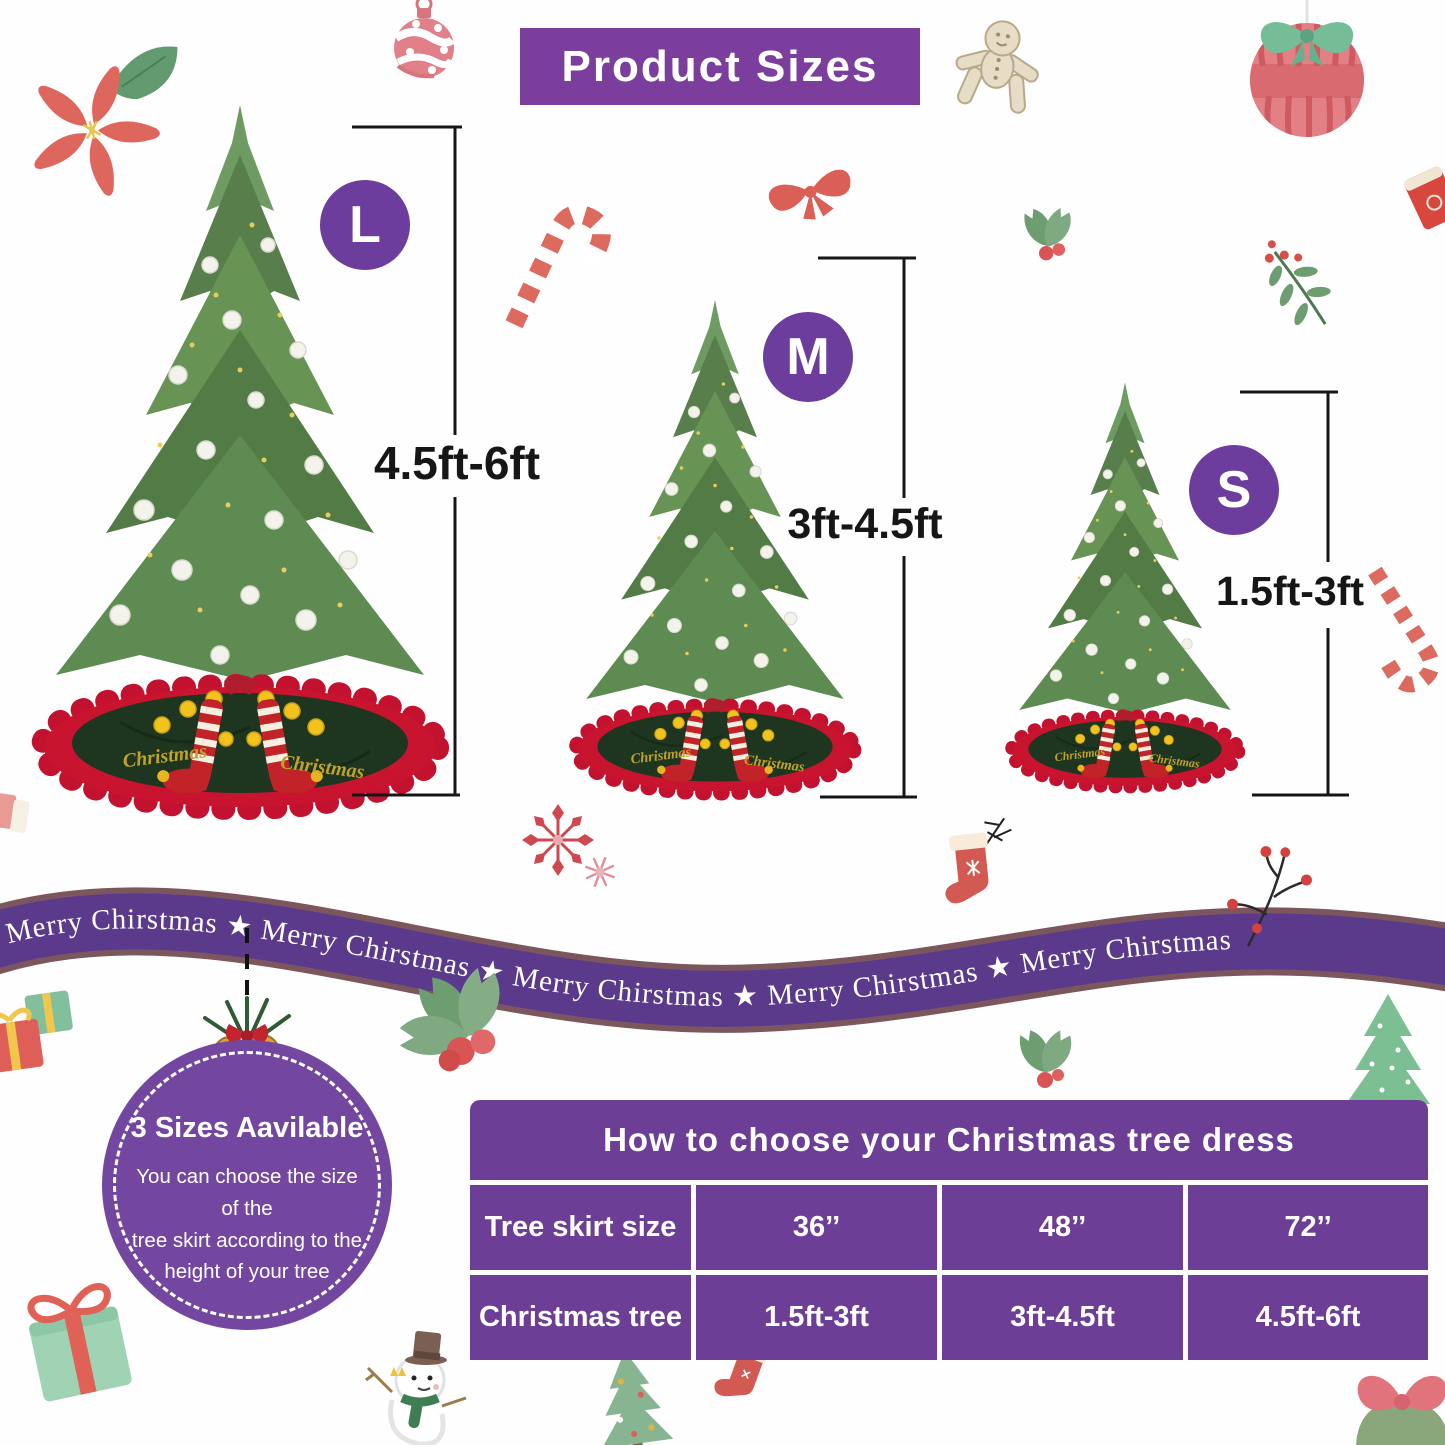  What do you see at coordinates (865, 524) in the screenshot?
I see `size-range-medium: 3ft-4.5ft` at bounding box center [865, 524].